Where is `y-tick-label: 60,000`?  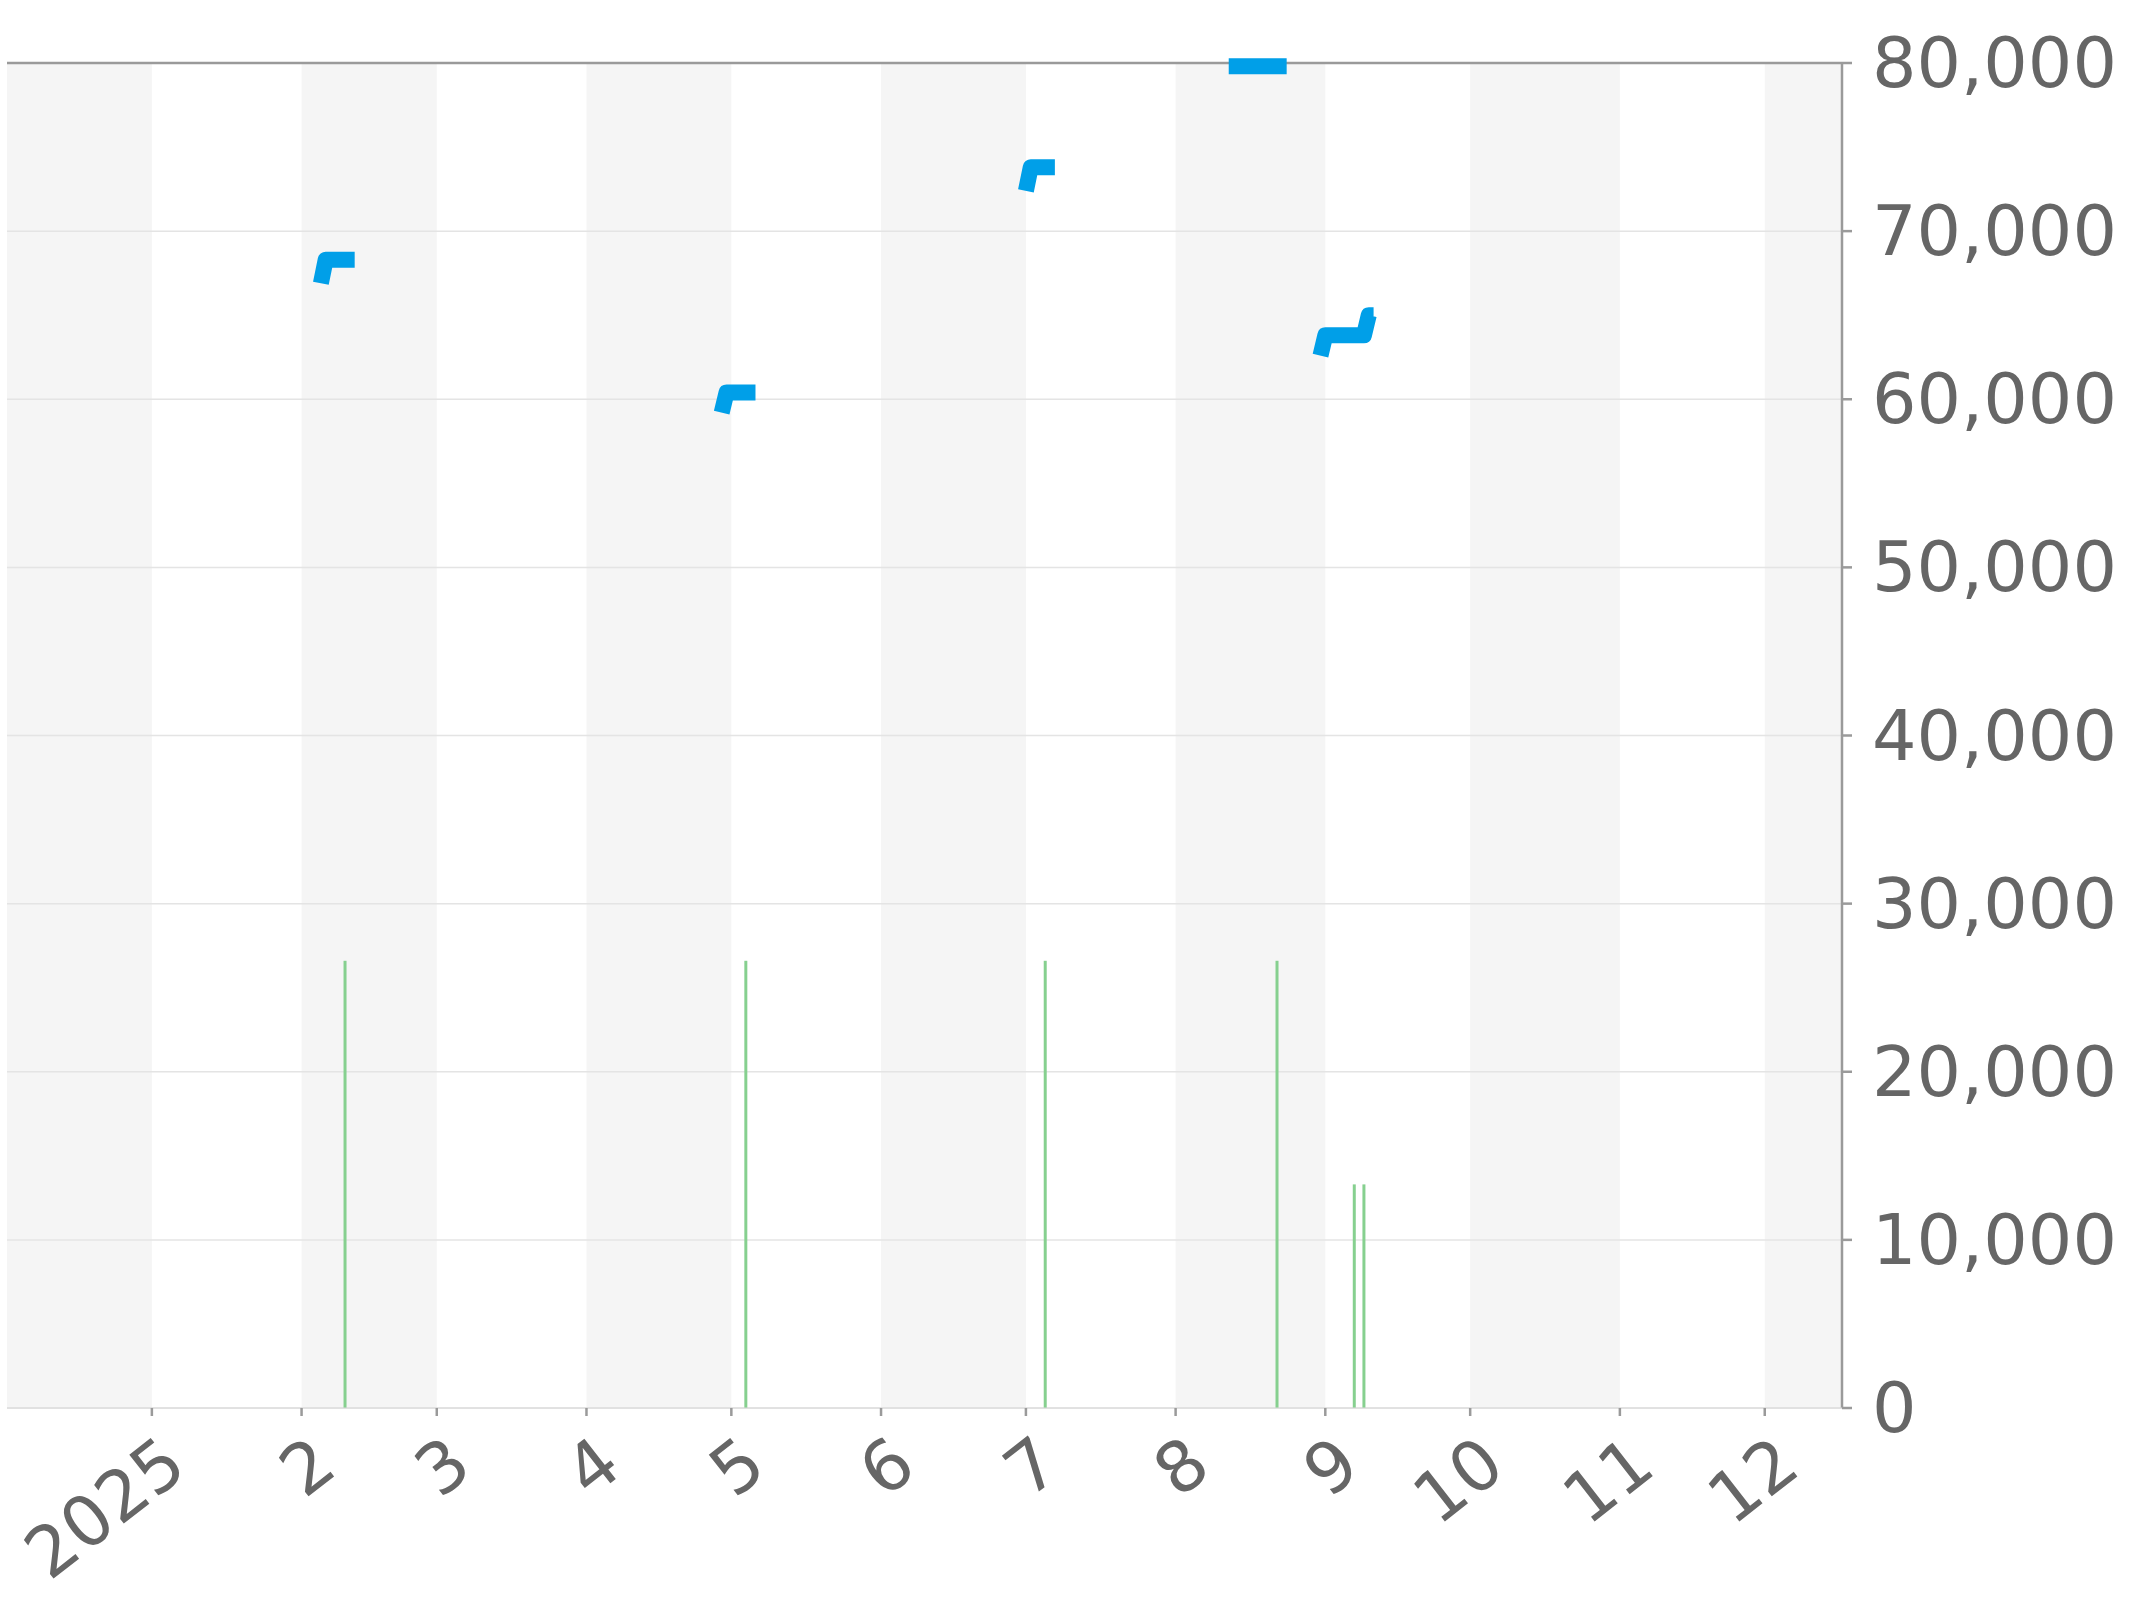 y-tick-label: 60,000 is located at coordinates (1994, 399).